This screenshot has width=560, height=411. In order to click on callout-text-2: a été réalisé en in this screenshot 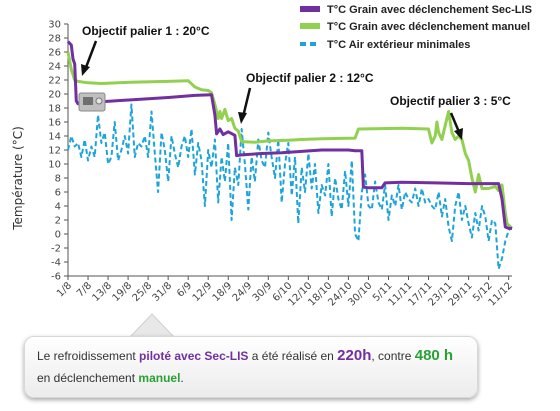, I will do `click(293, 356)`.